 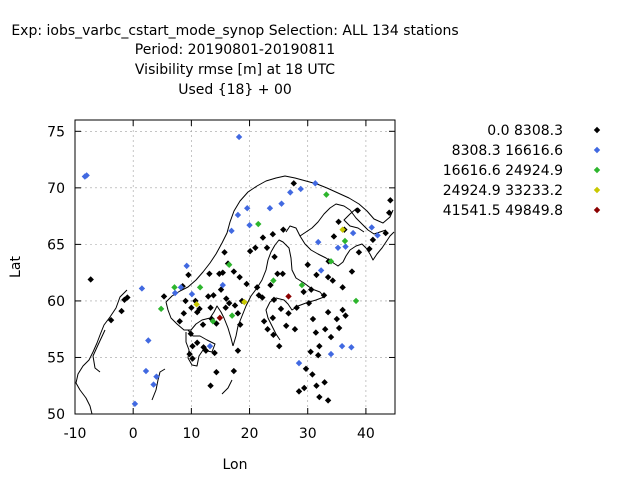 What do you see at coordinates (56, 273) in the screenshot?
I see `y-tick-labels: 50 55 60 65 70 75` at bounding box center [56, 273].